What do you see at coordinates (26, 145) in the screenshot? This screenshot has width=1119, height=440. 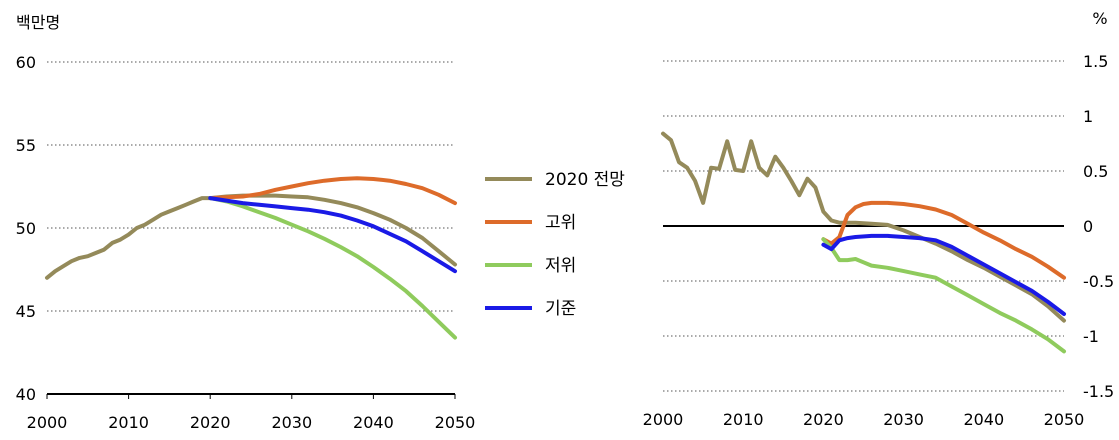 I see `left-y-tick-label: 55` at bounding box center [26, 145].